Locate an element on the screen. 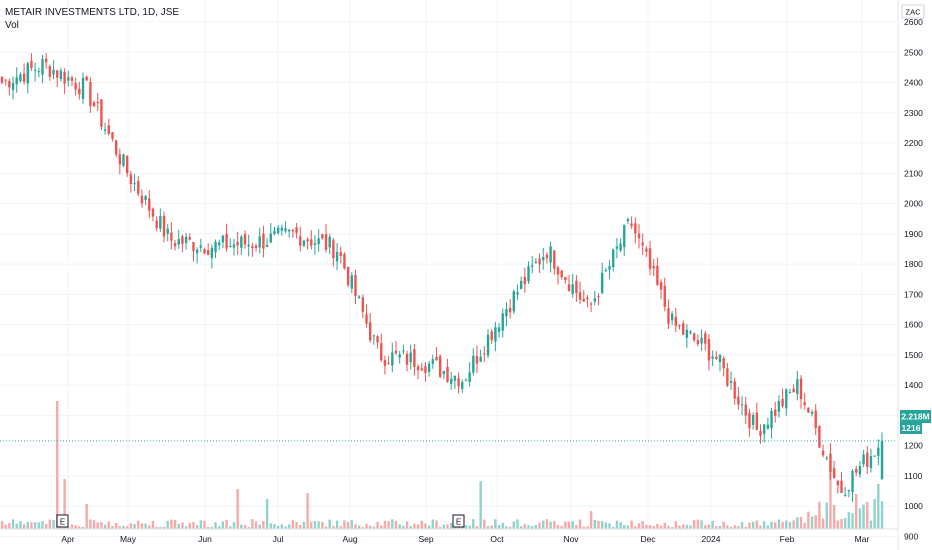  time-tick-label: Dec is located at coordinates (648, 539).